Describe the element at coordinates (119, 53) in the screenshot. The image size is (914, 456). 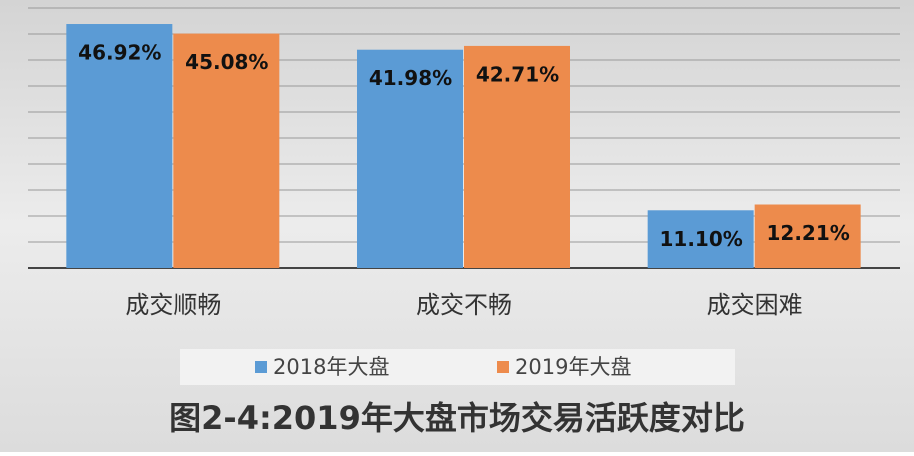
I see `data-label: 46.92%` at that location.